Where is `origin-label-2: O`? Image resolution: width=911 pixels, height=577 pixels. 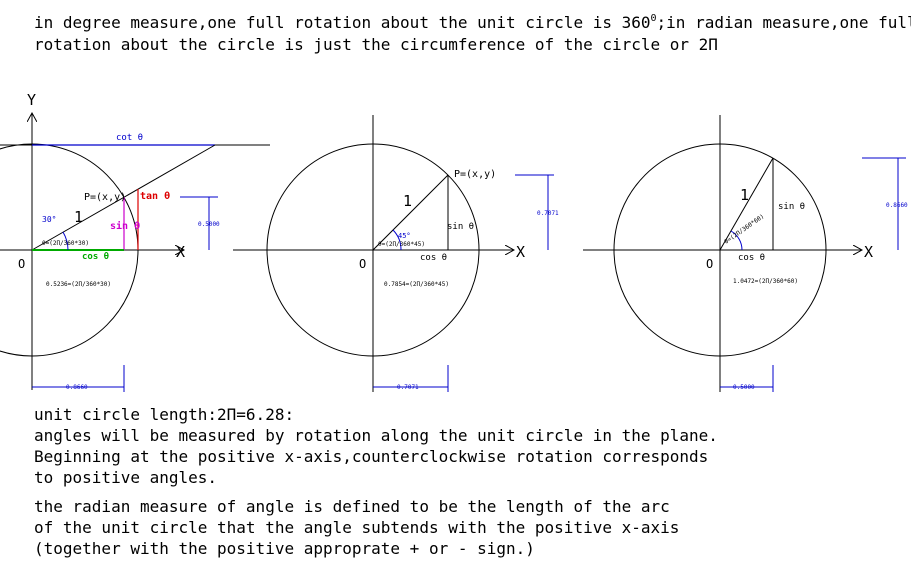
origin-label-2: O is located at coordinates (362, 264).